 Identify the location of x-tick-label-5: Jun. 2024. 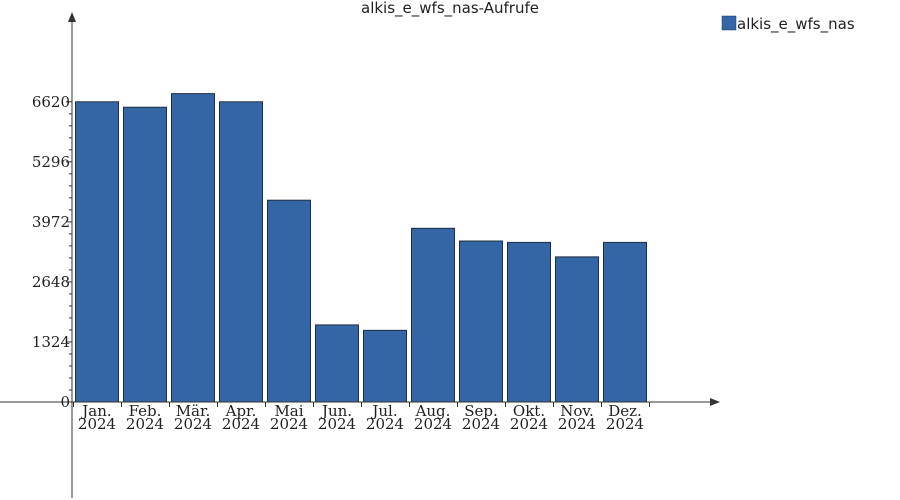
(337, 417).